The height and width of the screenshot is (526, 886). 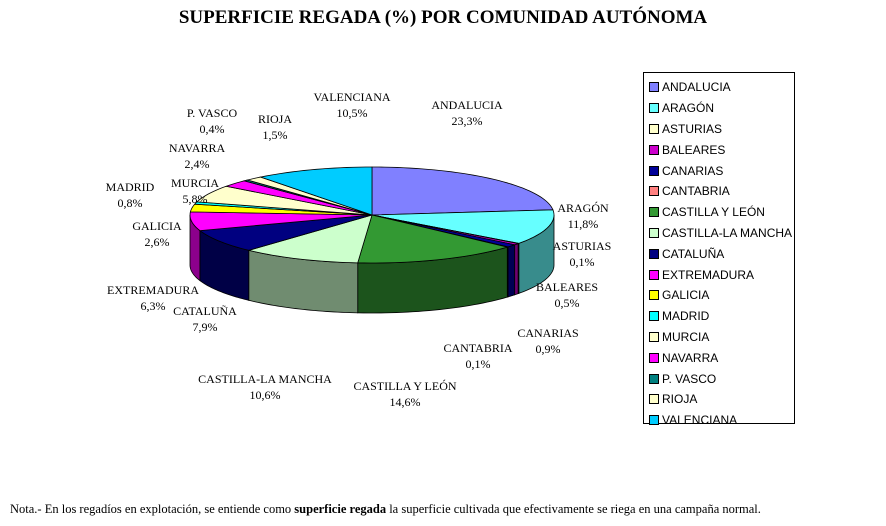 What do you see at coordinates (567, 287) in the screenshot?
I see `slice-label-3: BALEARES` at bounding box center [567, 287].